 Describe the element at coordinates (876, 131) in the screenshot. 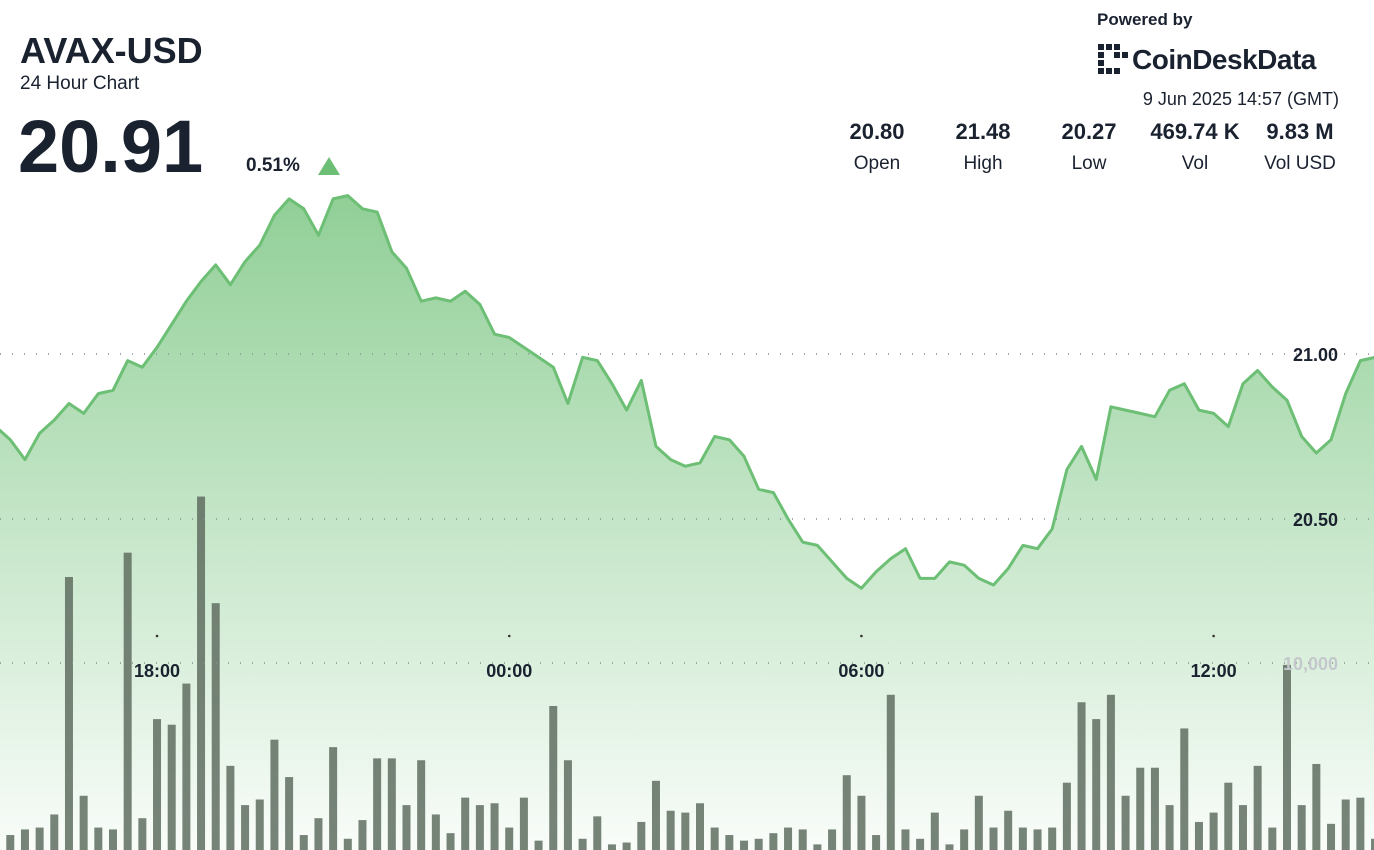

I see `stat-value: 20.80` at that location.